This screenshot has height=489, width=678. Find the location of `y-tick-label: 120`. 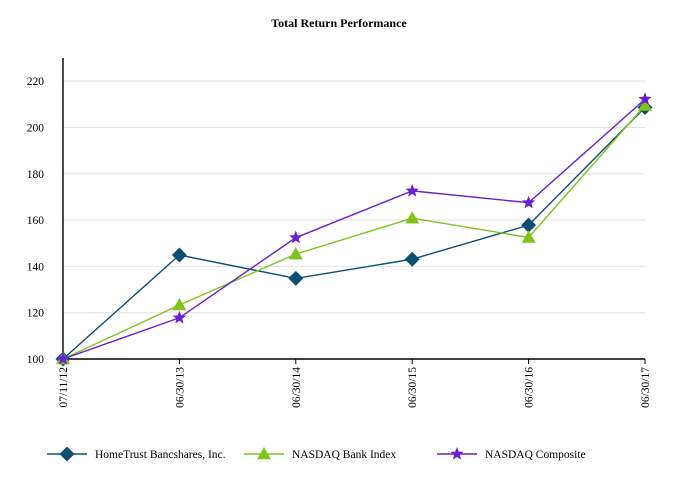

y-tick-label: 120 is located at coordinates (36, 314).